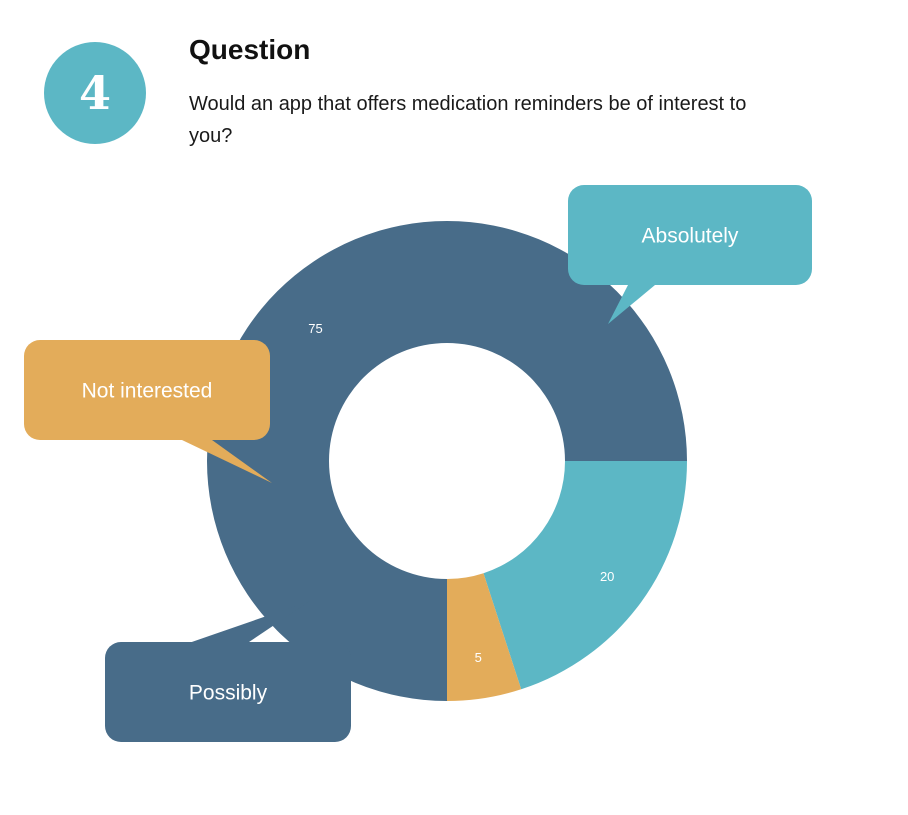 This screenshot has height=815, width=908. I want to click on callout-not-interested: Not interested, so click(148, 411).